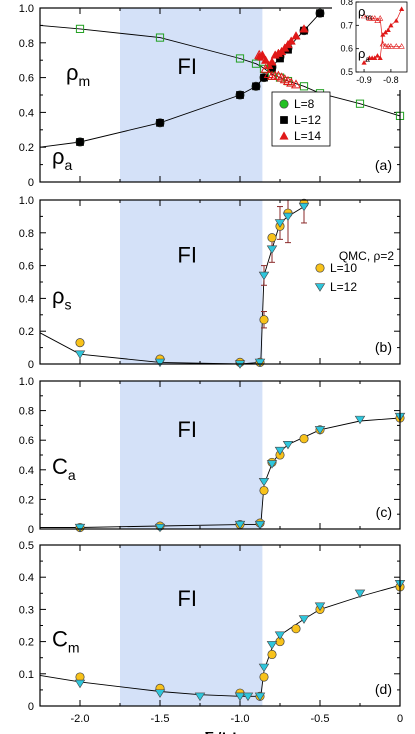 The height and width of the screenshot is (734, 415). Describe the element at coordinates (78, 74) in the screenshot. I see `curve-label-upper: ρm` at that location.